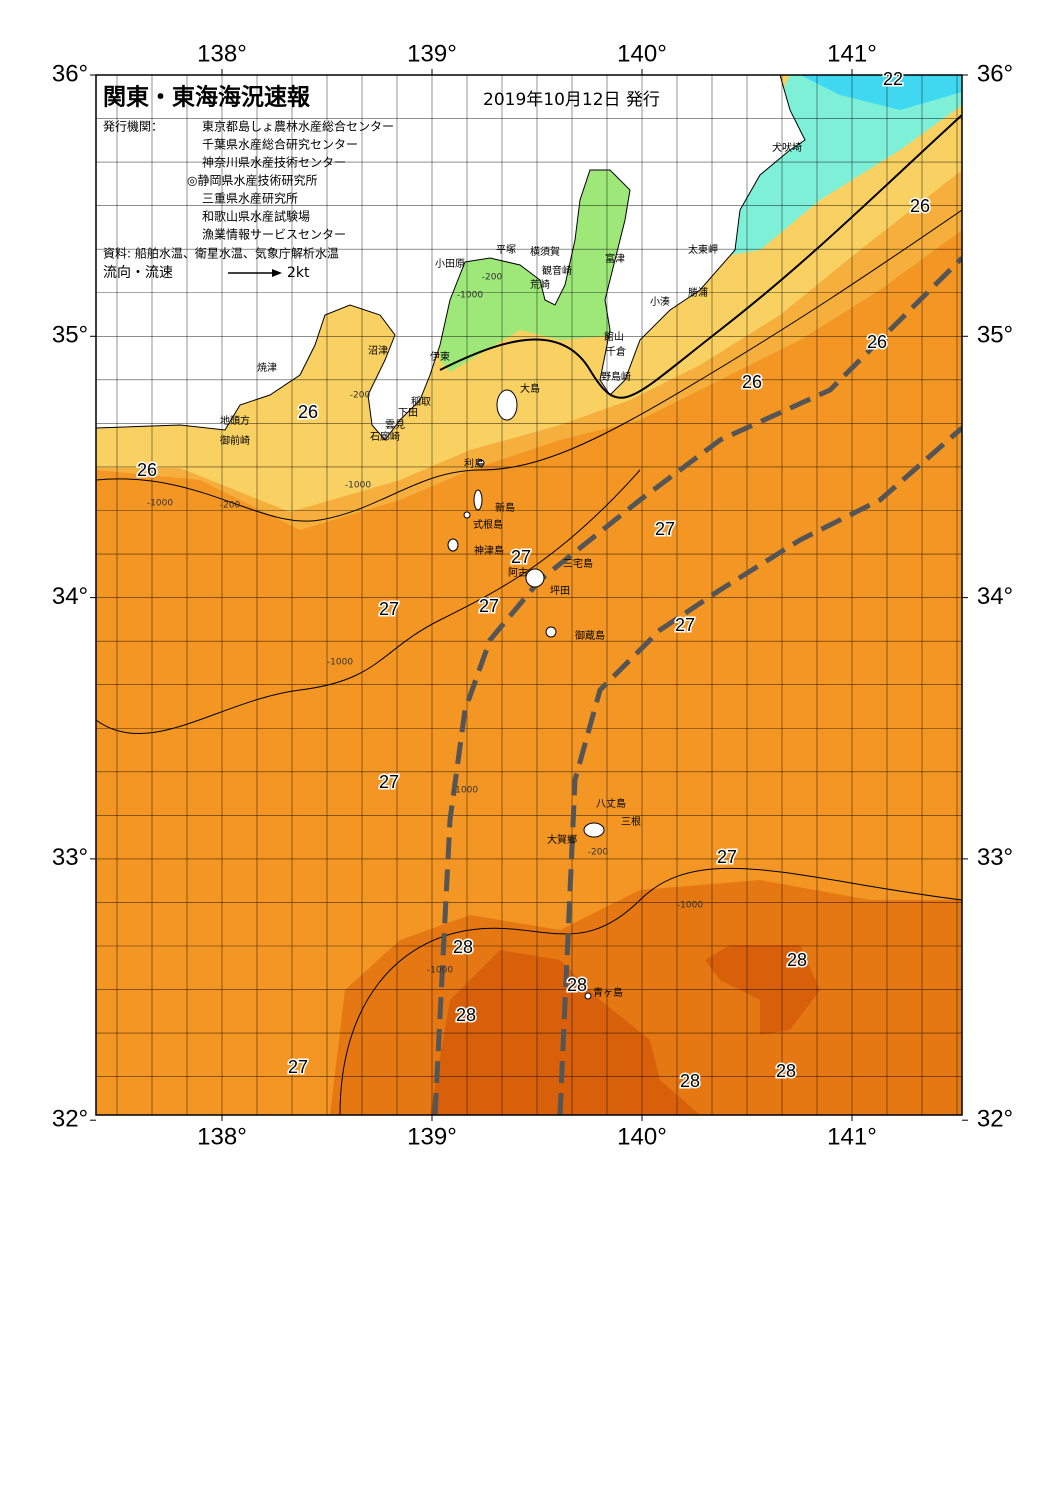 The image size is (1064, 1503). I want to click on issuer: 三重県水産研究所, so click(250, 198).